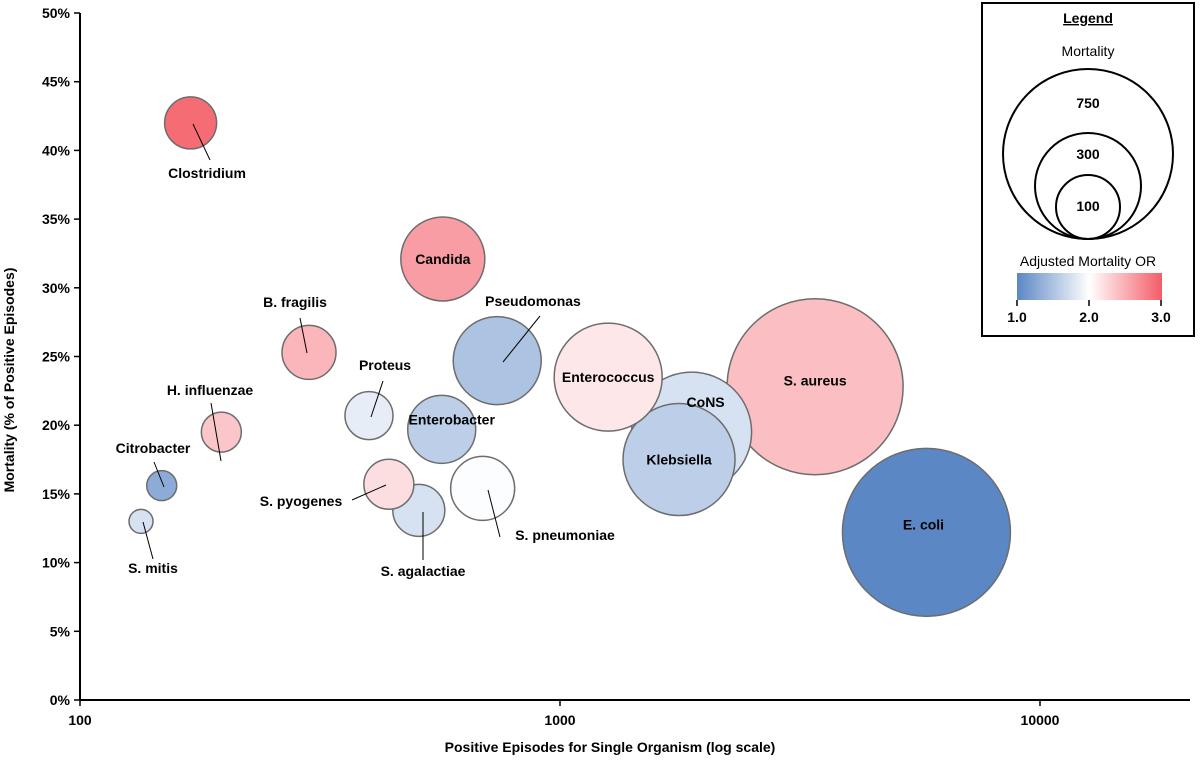 Image resolution: width=1200 pixels, height=760 pixels. What do you see at coordinates (1088, 261) in the screenshot?
I see `legend-color-title: Adjusted Mortality OR` at bounding box center [1088, 261].